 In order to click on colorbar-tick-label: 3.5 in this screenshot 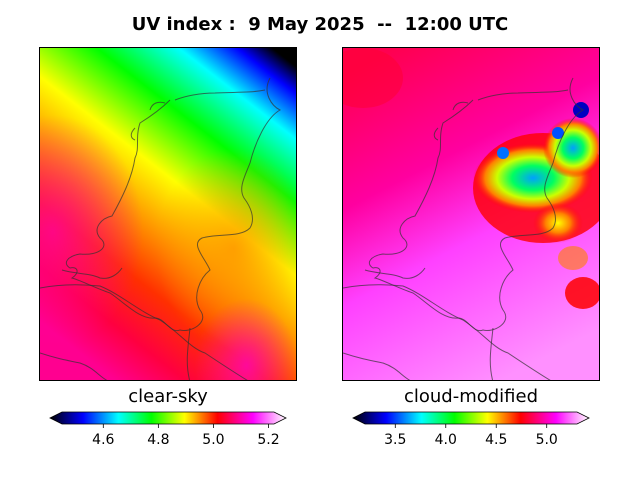, I will do `click(395, 440)`.